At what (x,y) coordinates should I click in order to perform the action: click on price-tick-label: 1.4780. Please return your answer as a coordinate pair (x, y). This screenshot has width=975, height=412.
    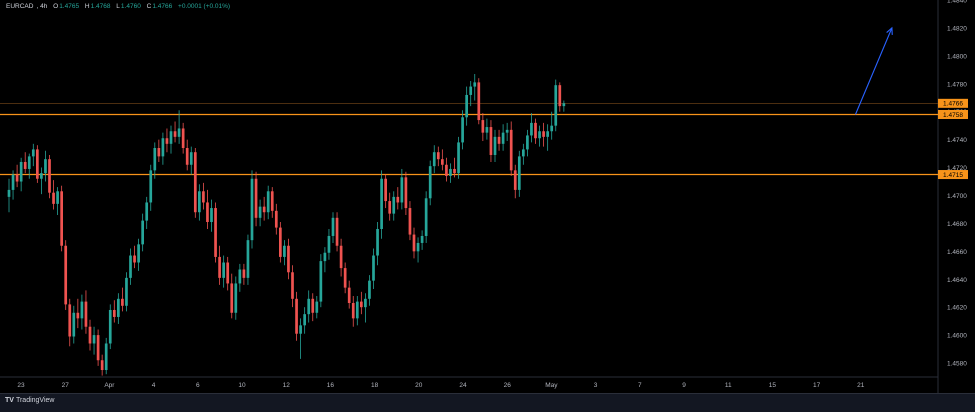
    Looking at the image, I should click on (957, 84).